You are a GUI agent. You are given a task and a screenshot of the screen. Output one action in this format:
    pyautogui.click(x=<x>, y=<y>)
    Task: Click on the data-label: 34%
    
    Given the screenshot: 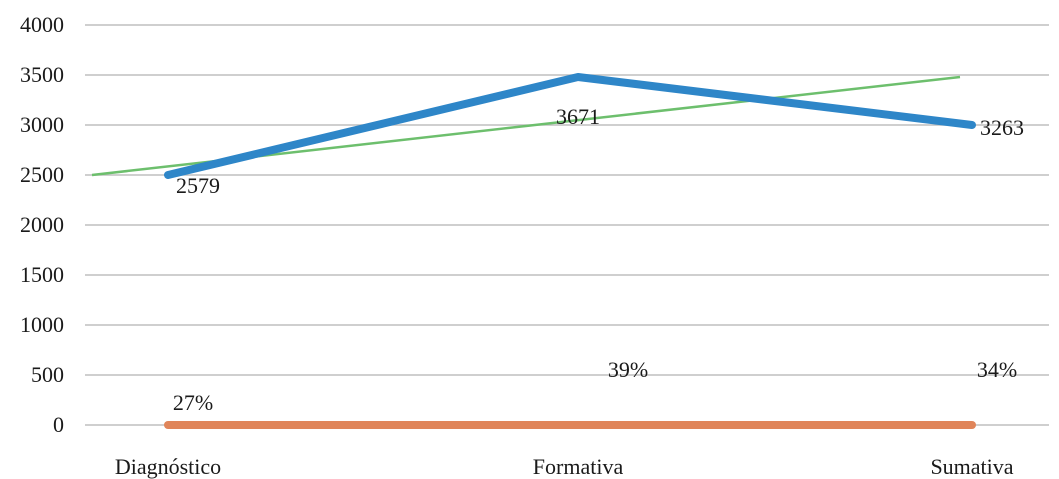 What is the action you would take?
    pyautogui.click(x=997, y=369)
    